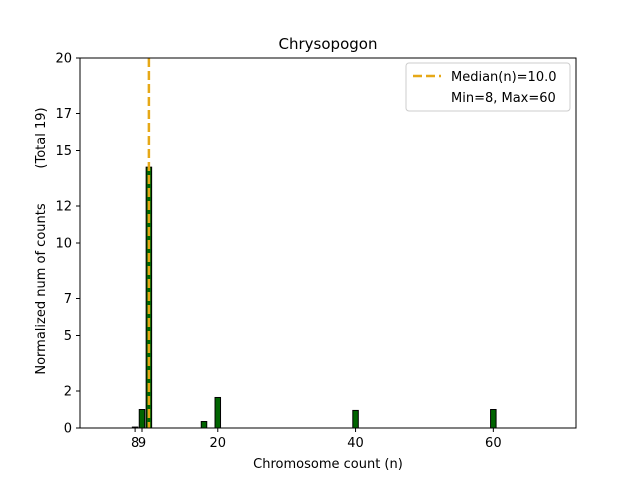  I want to click on y-tick-label-15: 15, so click(63, 151).